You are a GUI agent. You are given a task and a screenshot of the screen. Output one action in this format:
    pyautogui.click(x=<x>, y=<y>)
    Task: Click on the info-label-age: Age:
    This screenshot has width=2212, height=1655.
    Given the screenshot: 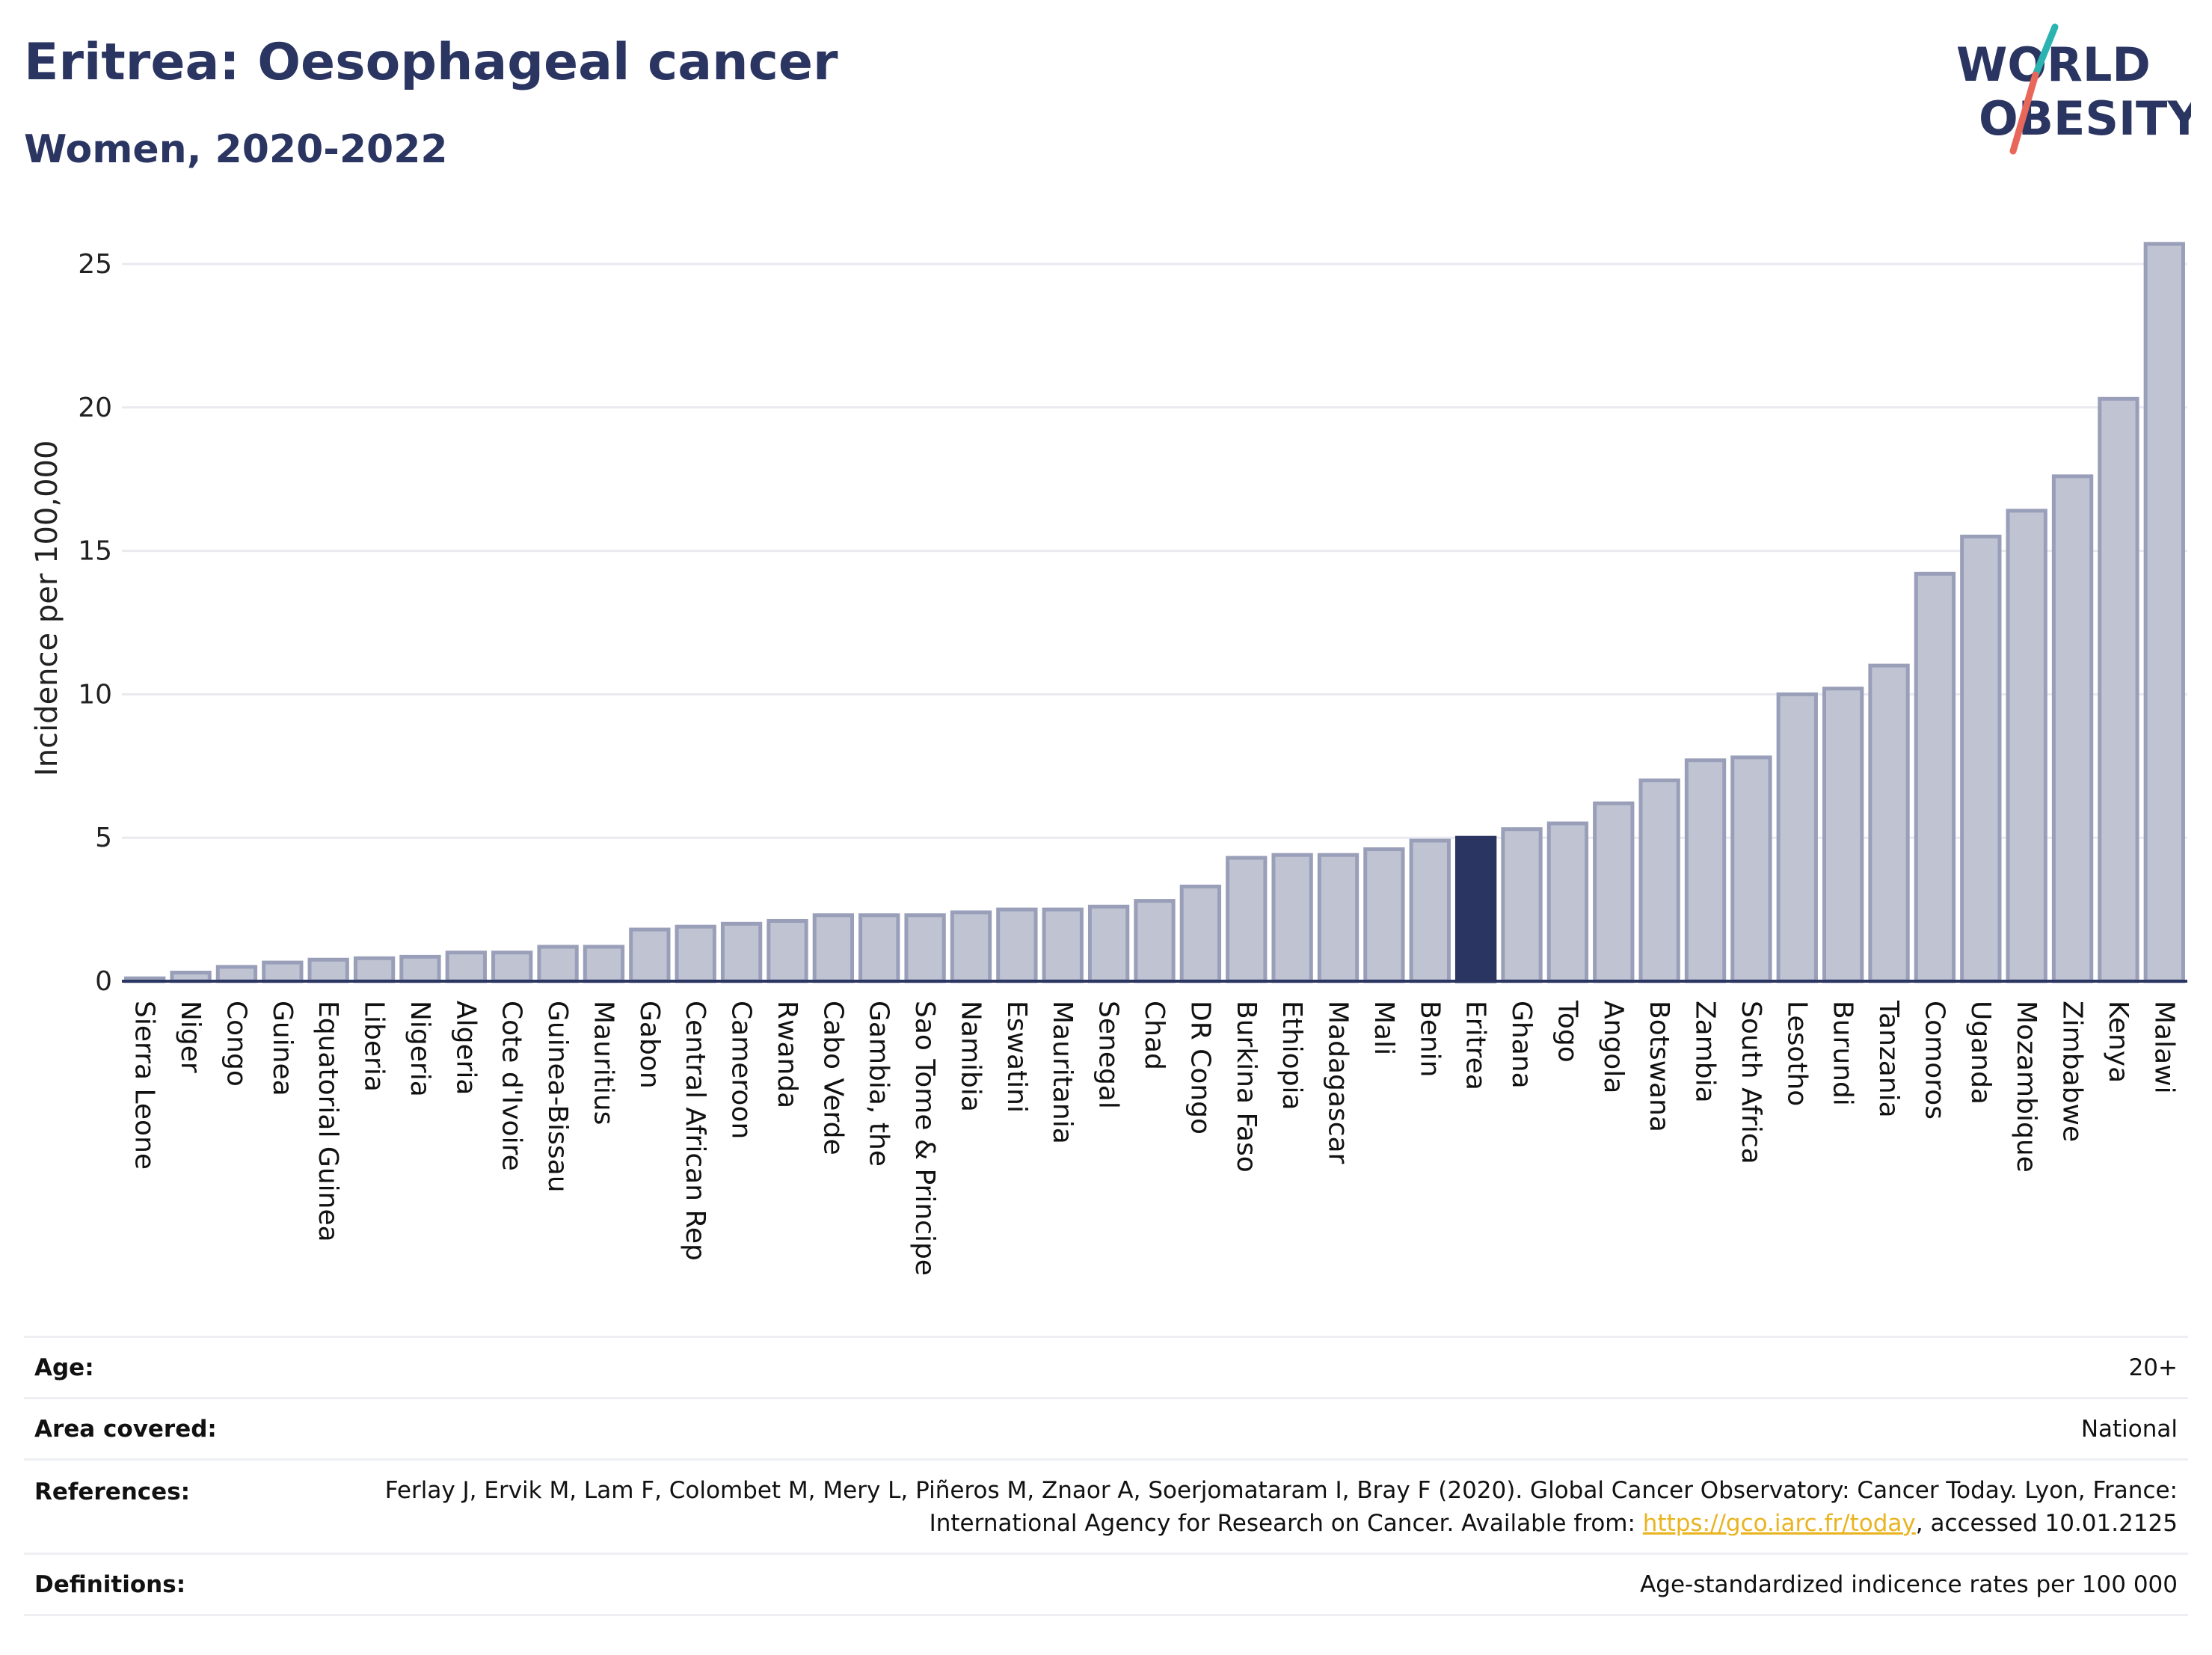 What is the action you would take?
    pyautogui.click(x=125, y=1367)
    